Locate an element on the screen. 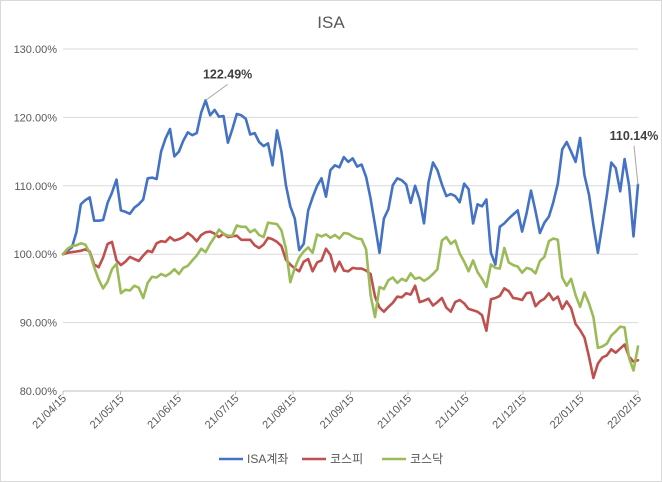 This screenshot has width=662, height=482. x-tick-label: 21/08/15 is located at coordinates (279, 412).